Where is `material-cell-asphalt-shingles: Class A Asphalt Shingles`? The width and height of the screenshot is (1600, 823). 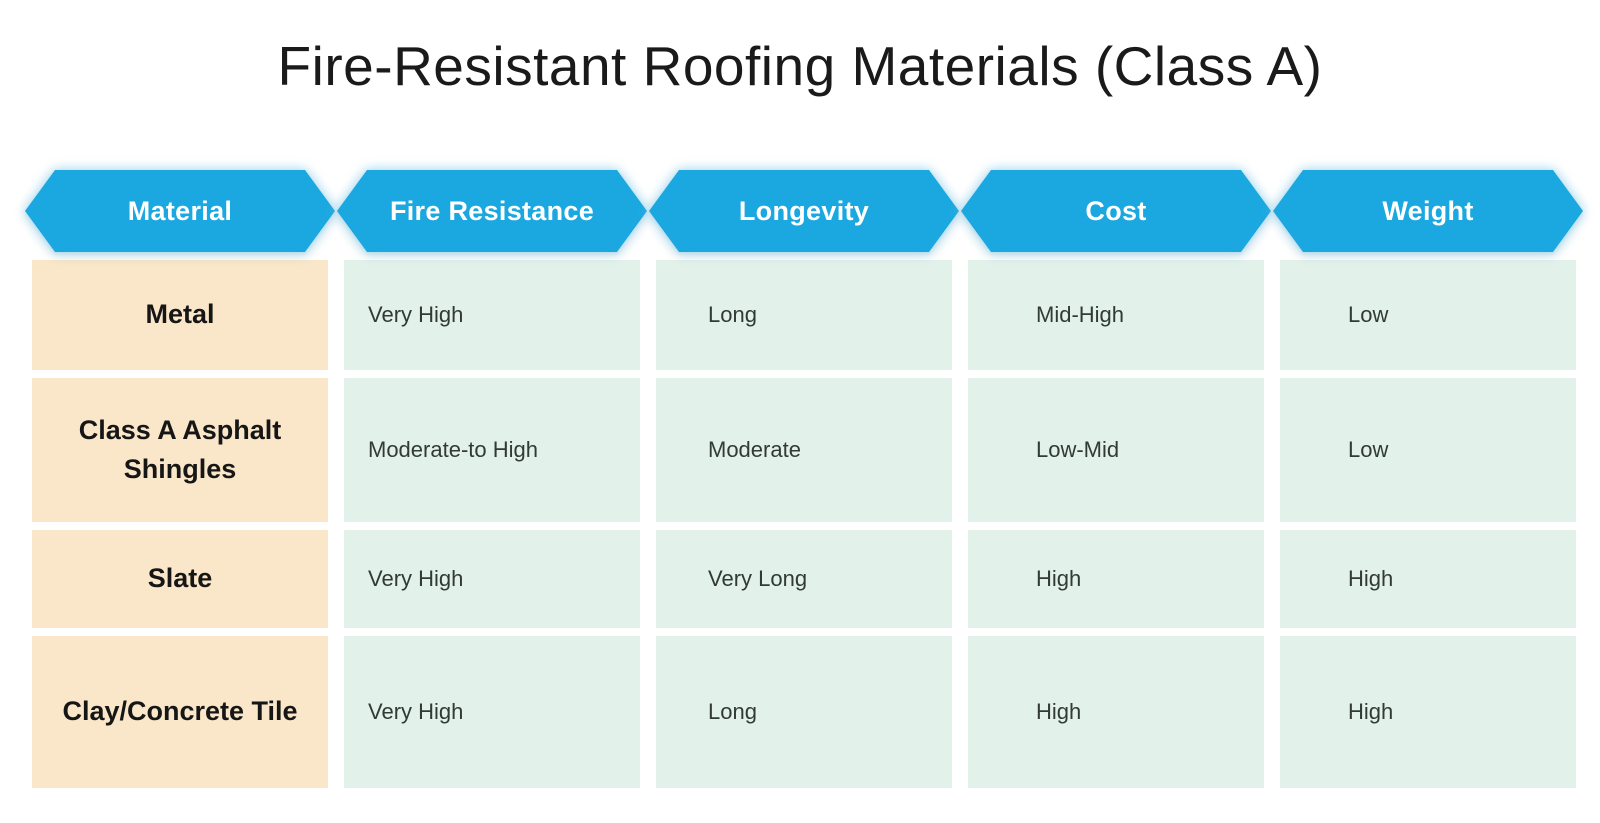 material-cell-asphalt-shingles: Class A Asphalt Shingles is located at coordinates (180, 450).